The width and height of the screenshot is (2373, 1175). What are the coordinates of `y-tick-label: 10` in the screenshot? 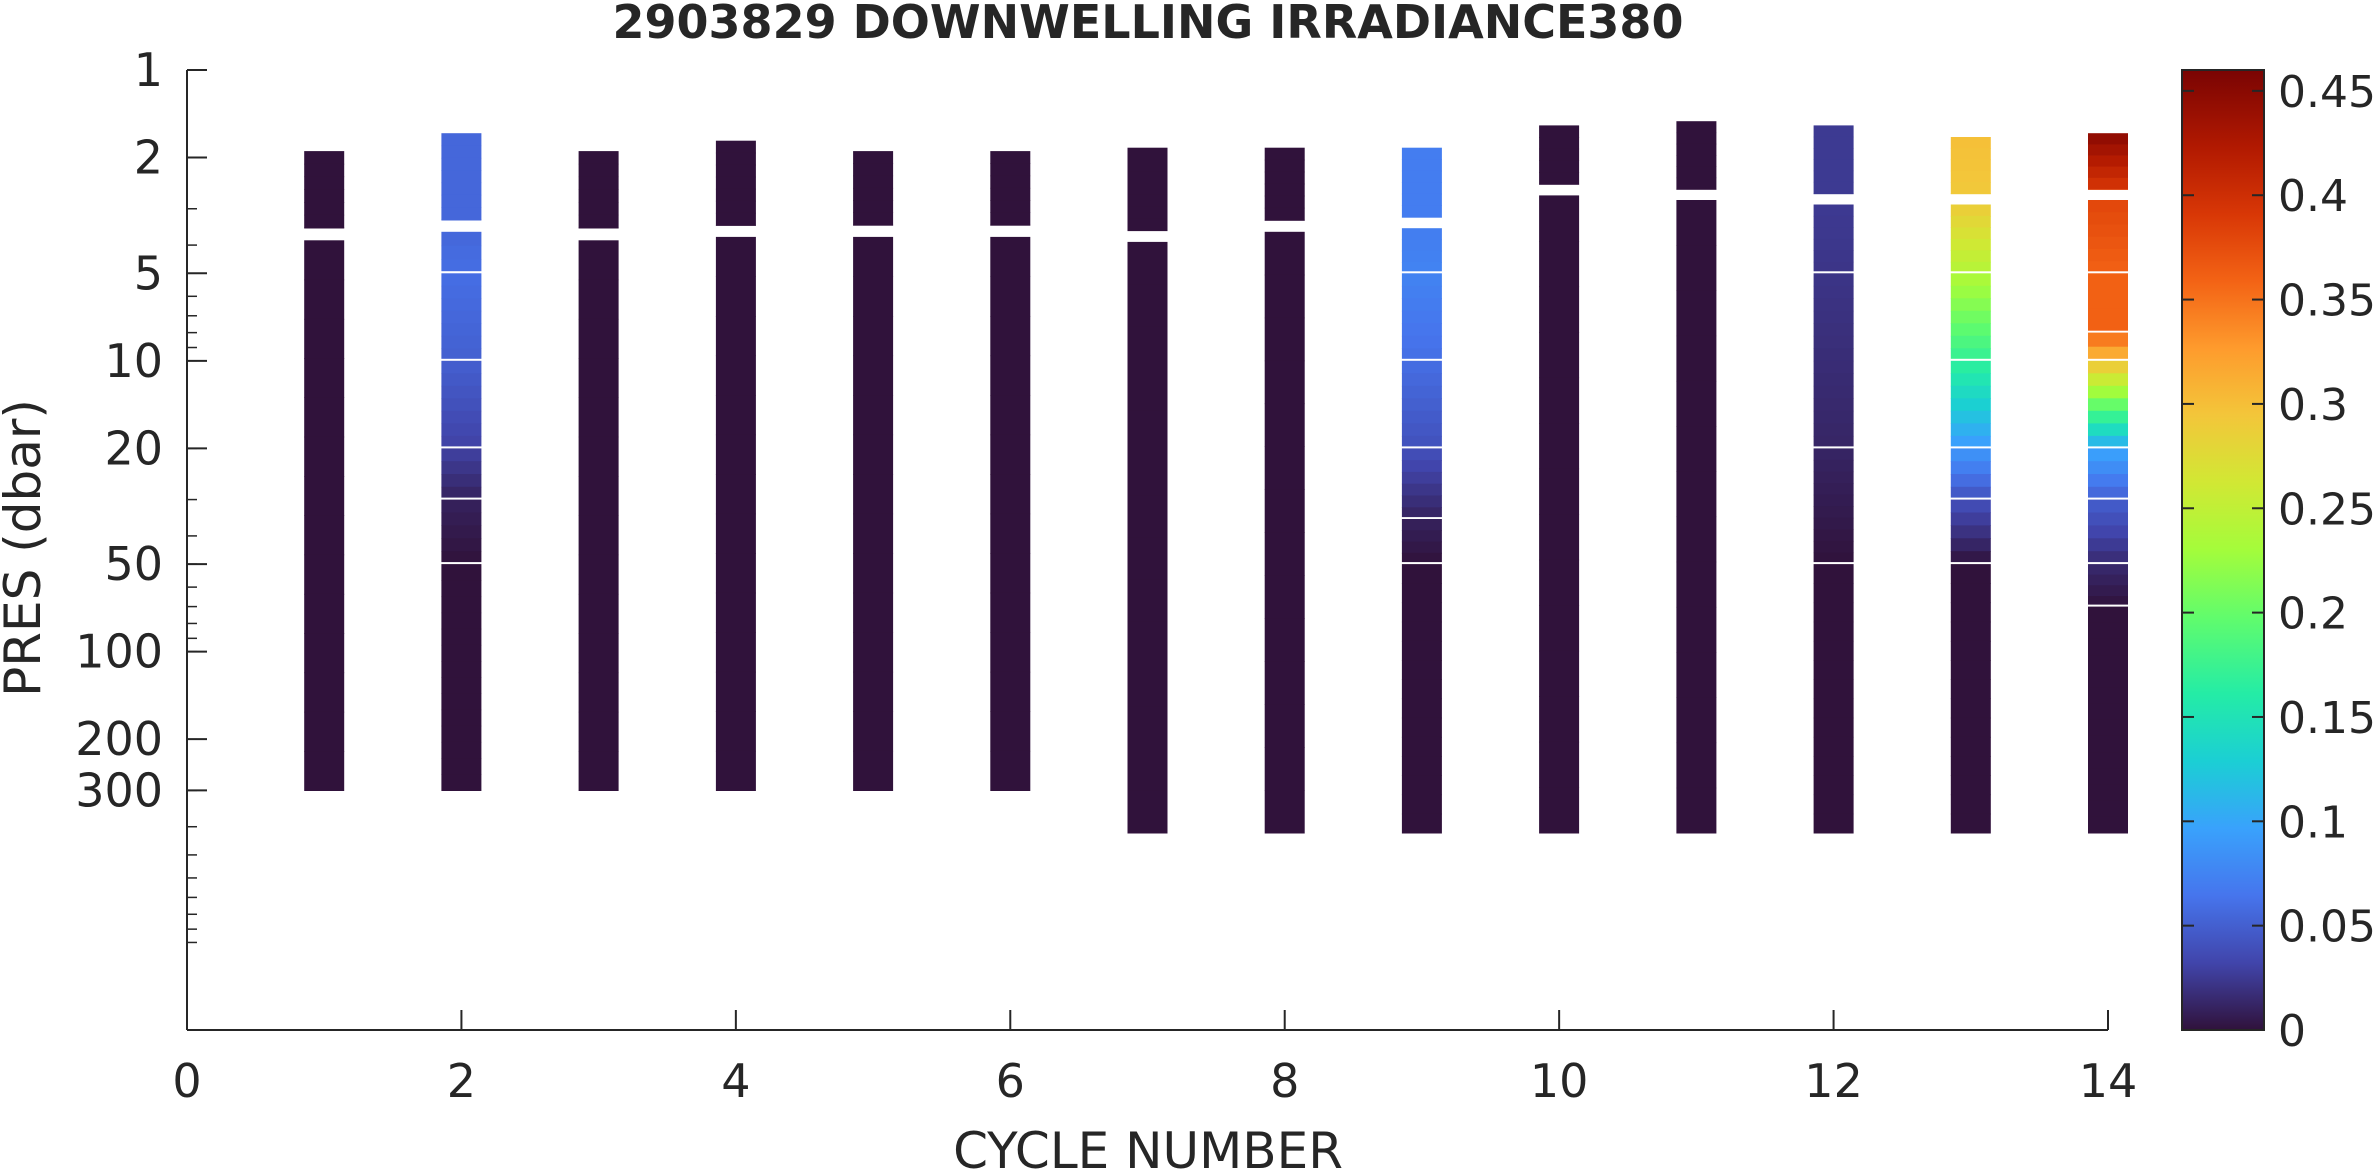 It's located at (133, 361).